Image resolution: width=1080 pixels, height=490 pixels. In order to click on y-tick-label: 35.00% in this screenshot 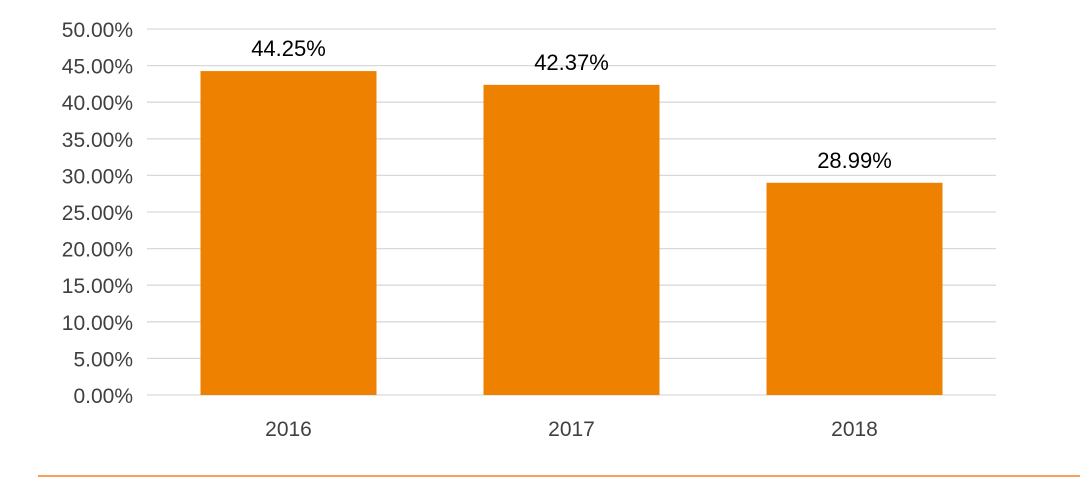, I will do `click(97, 140)`.